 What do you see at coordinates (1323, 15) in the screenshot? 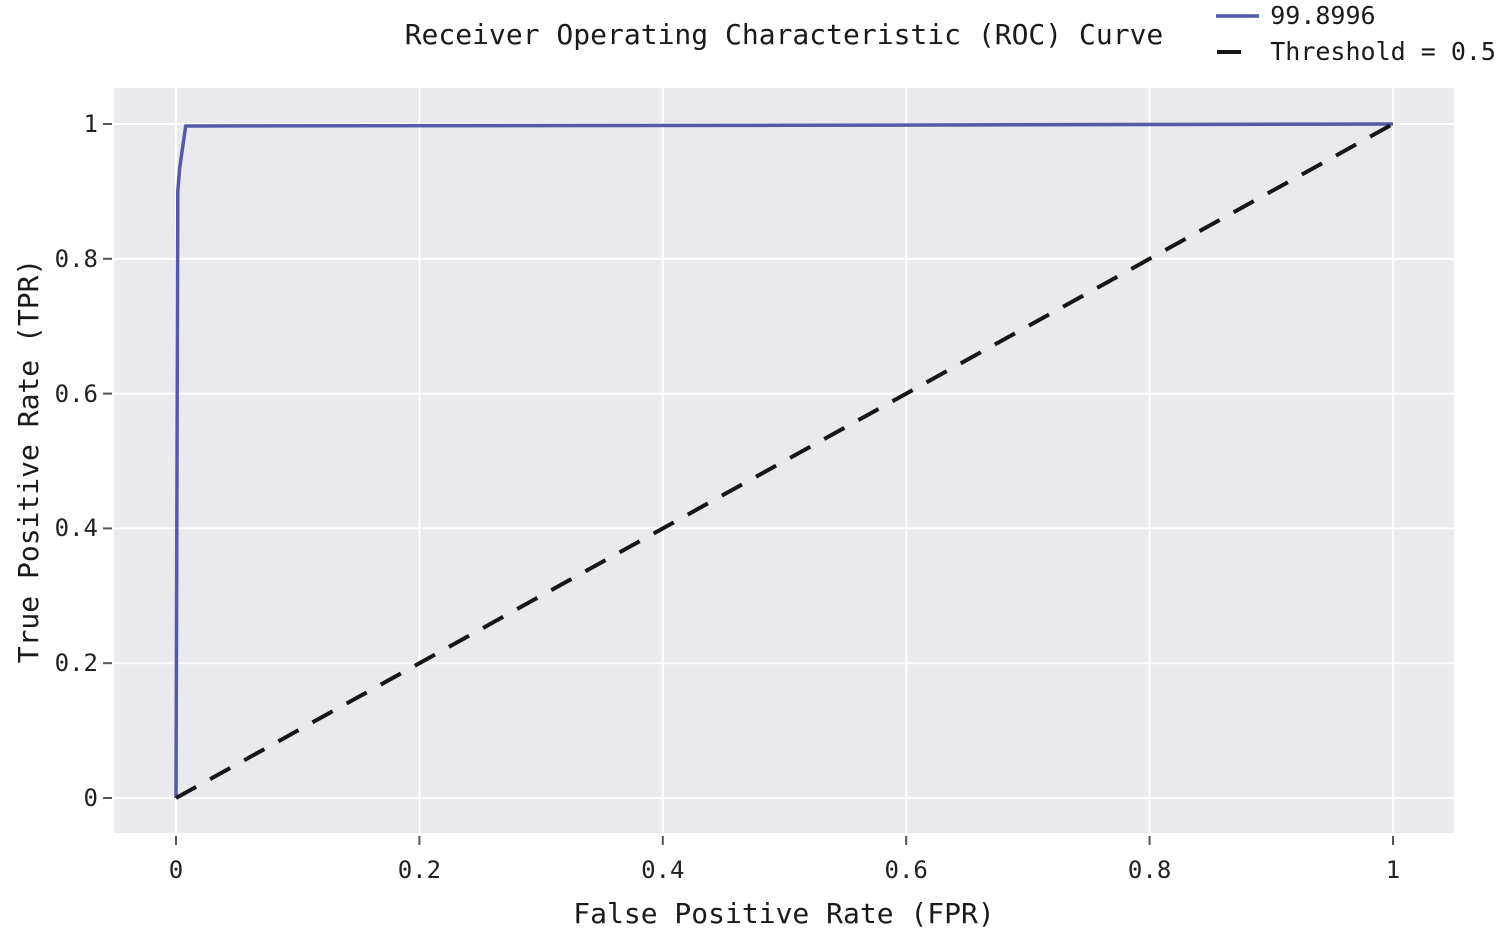
I see `legend-label-auc: 99.8996` at bounding box center [1323, 15].